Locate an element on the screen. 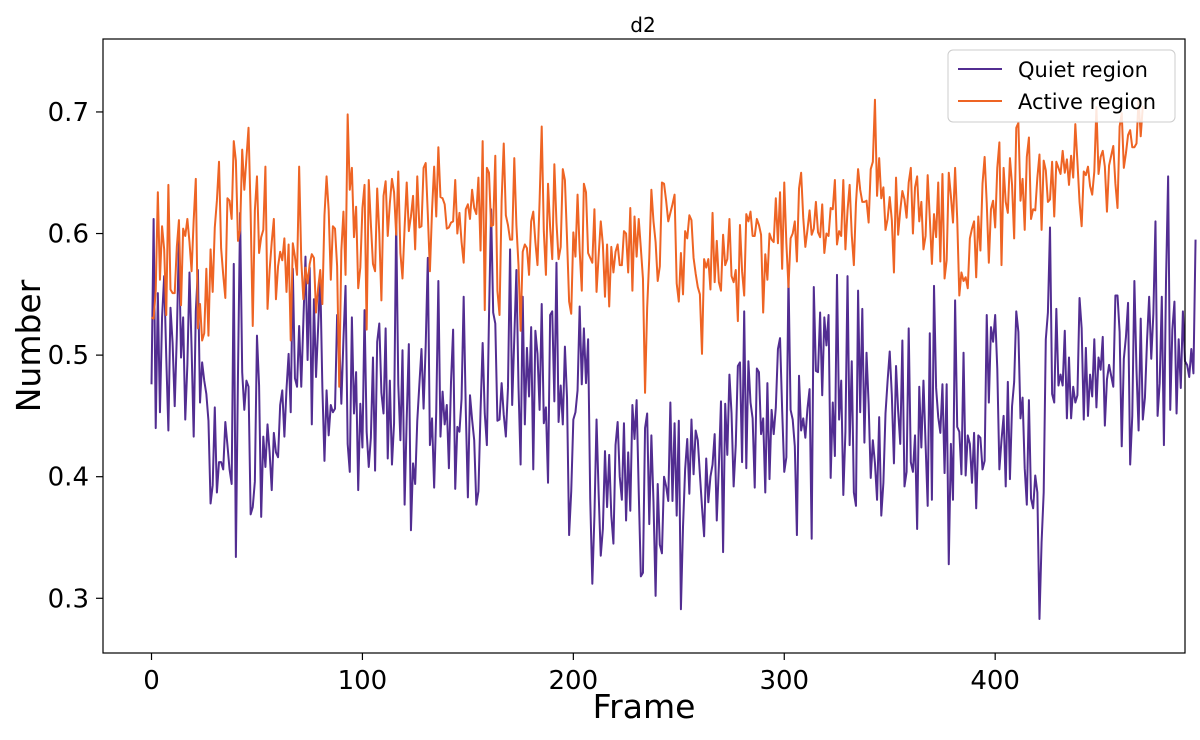 Image resolution: width=1200 pixels, height=740 pixels. y-tick-label: 0.3 is located at coordinates (68, 599).